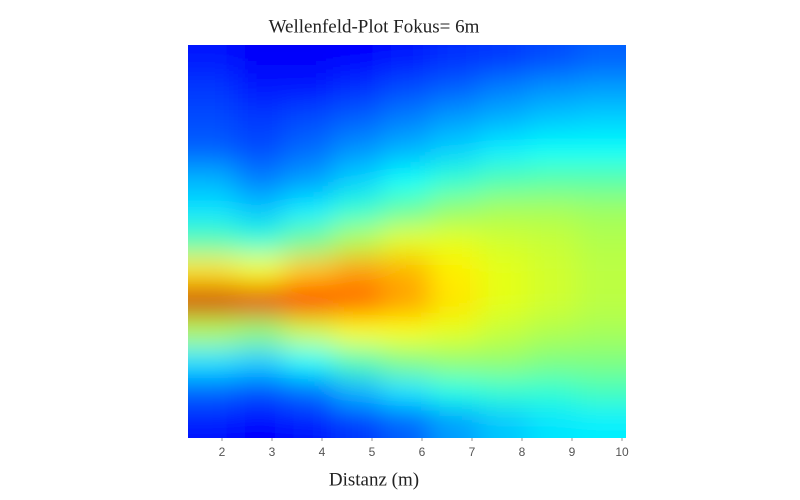 This screenshot has height=500, width=800. I want to click on x-tick-label: 6, so click(422, 452).